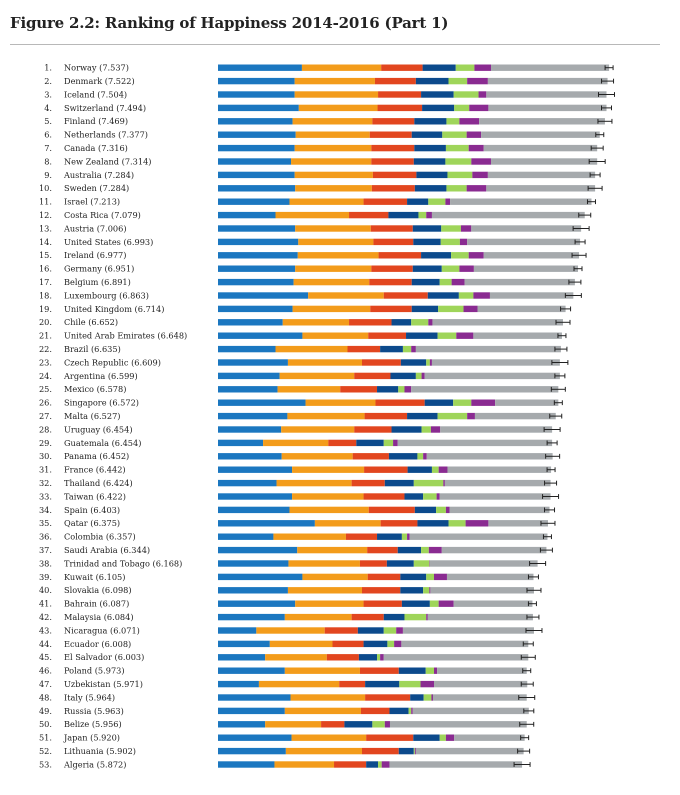 This screenshot has height=795, width=680. Describe the element at coordinates (96, 188) in the screenshot. I see `country-label: Sweden (7.284)` at that location.